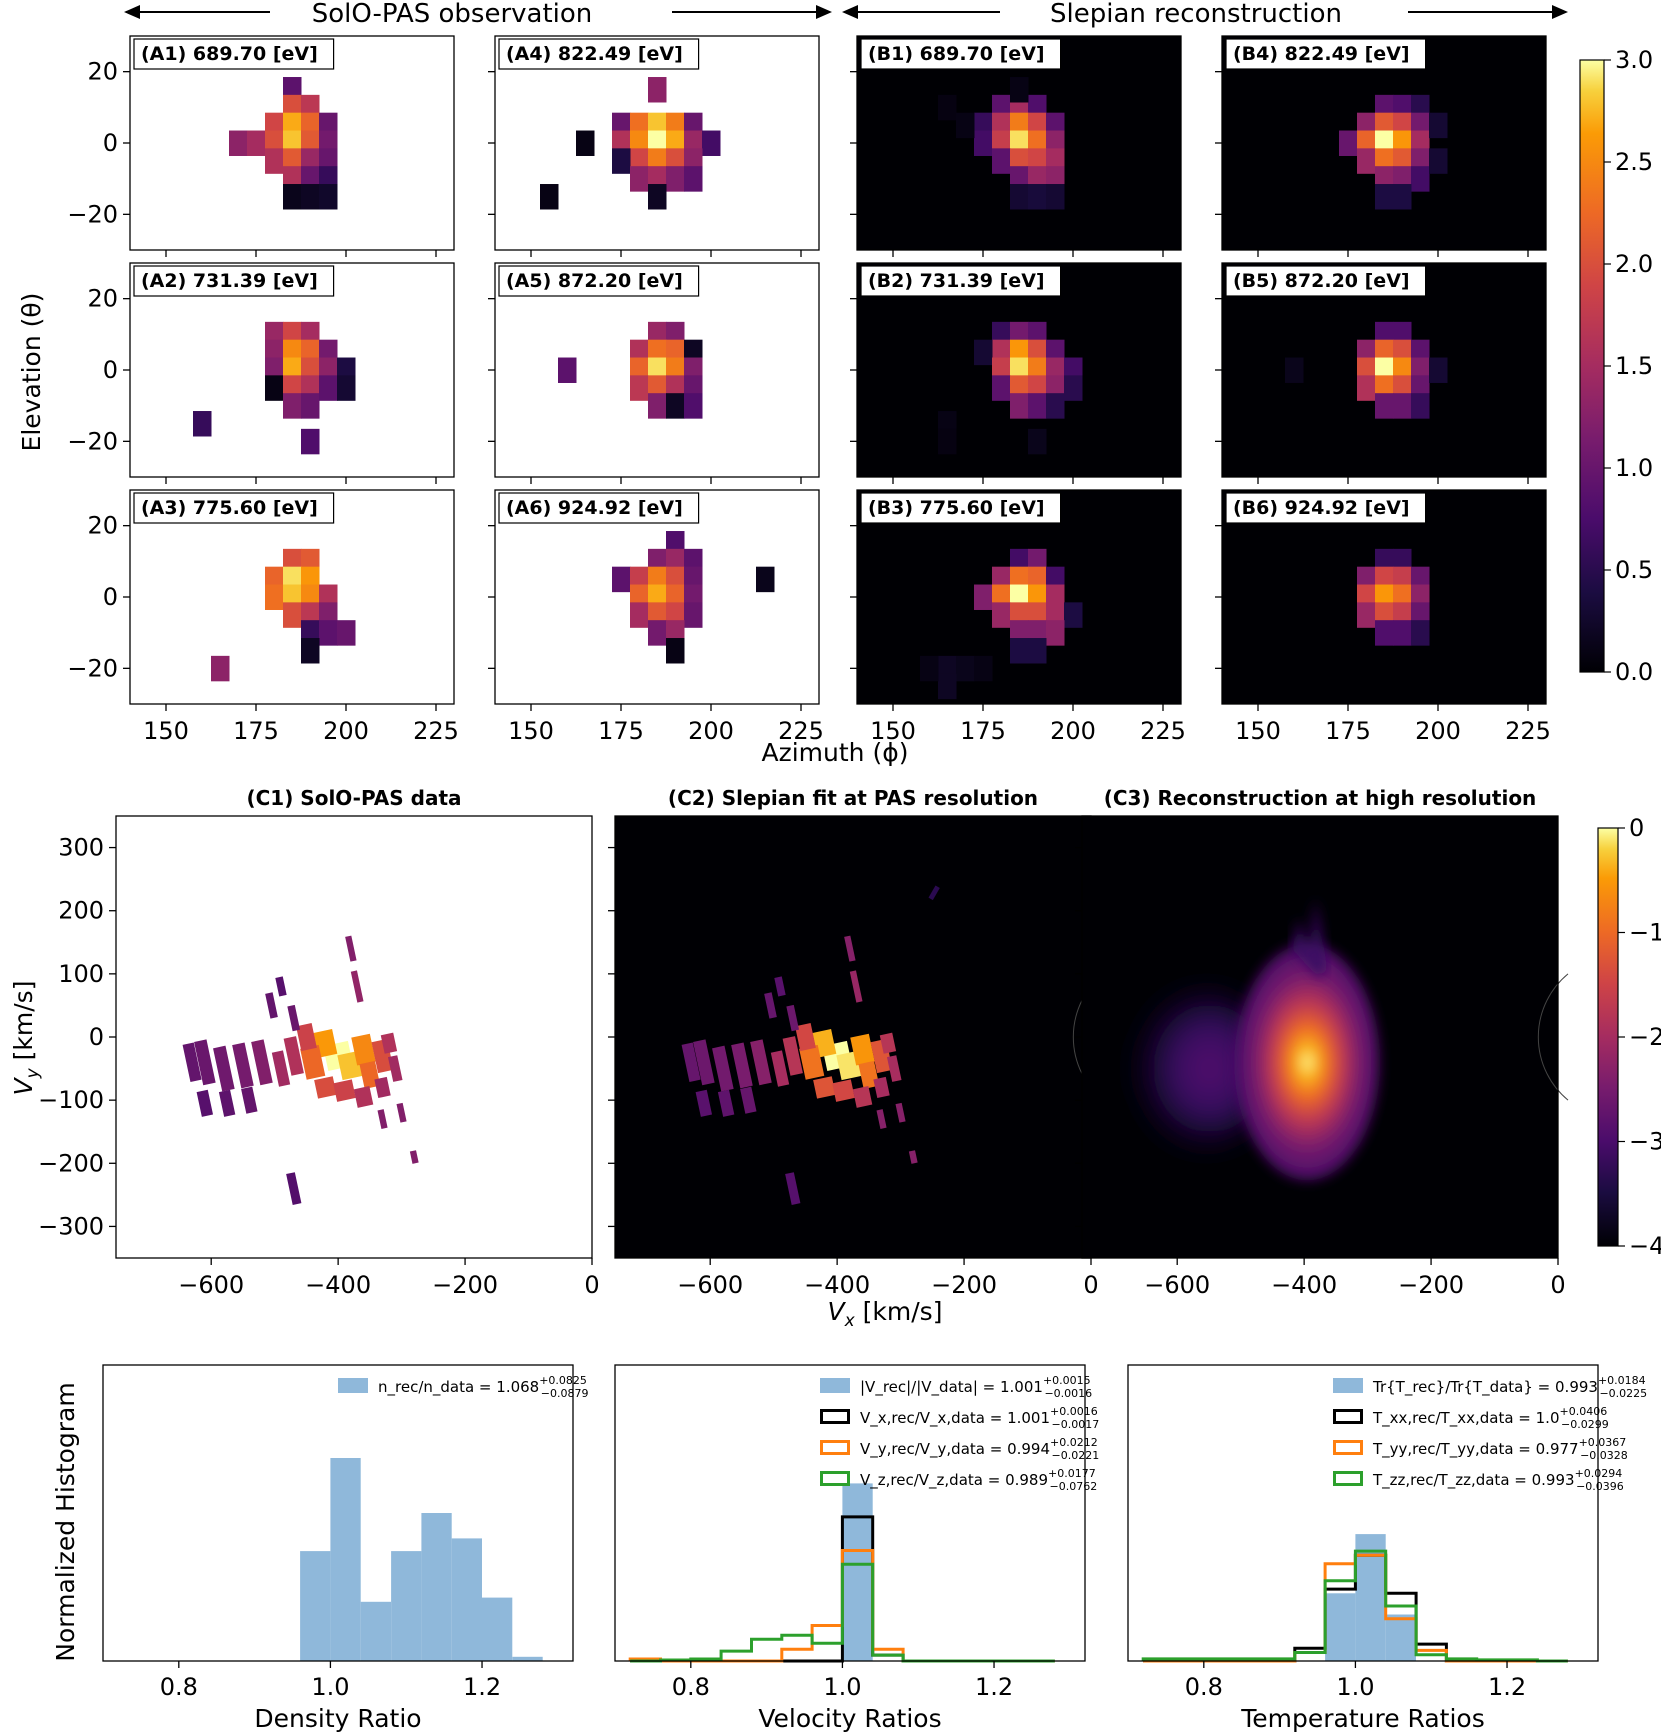 This screenshot has height=1736, width=1661. Describe the element at coordinates (1304, 1285) in the screenshot. I see `x-tick-label: −400` at that location.